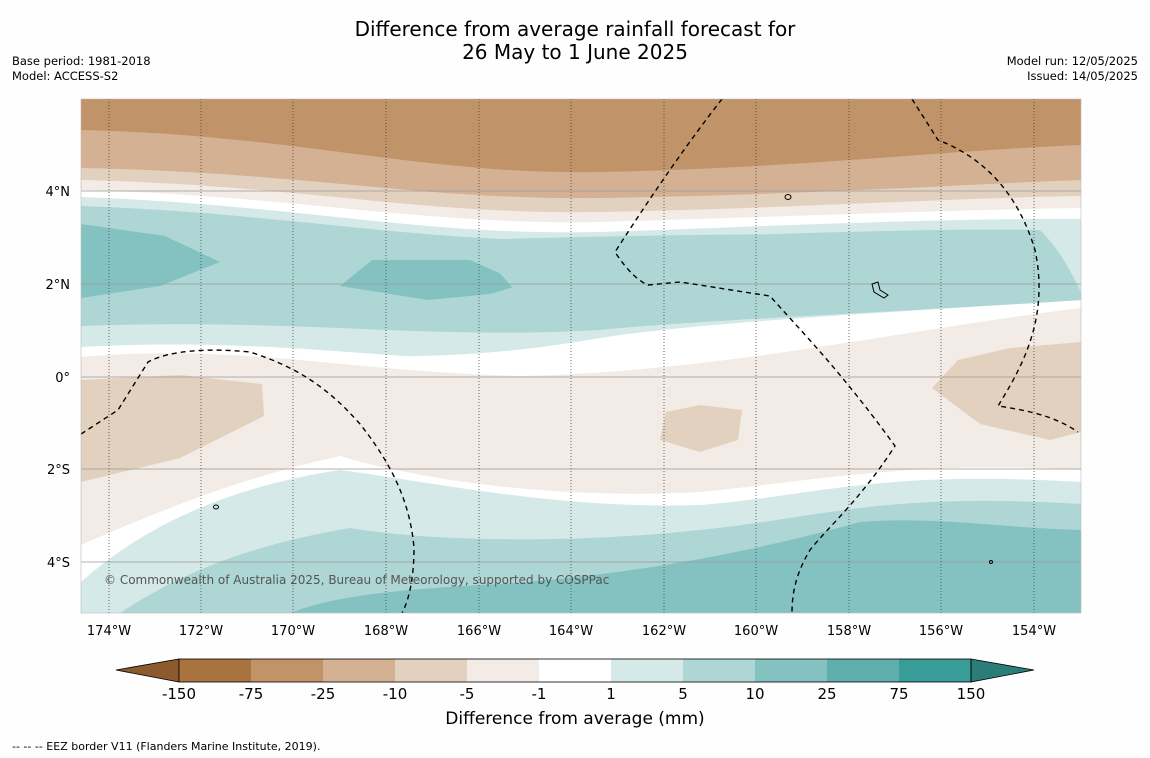 This screenshot has height=758, width=1150. I want to click on lon-label: 156°W, so click(941, 631).